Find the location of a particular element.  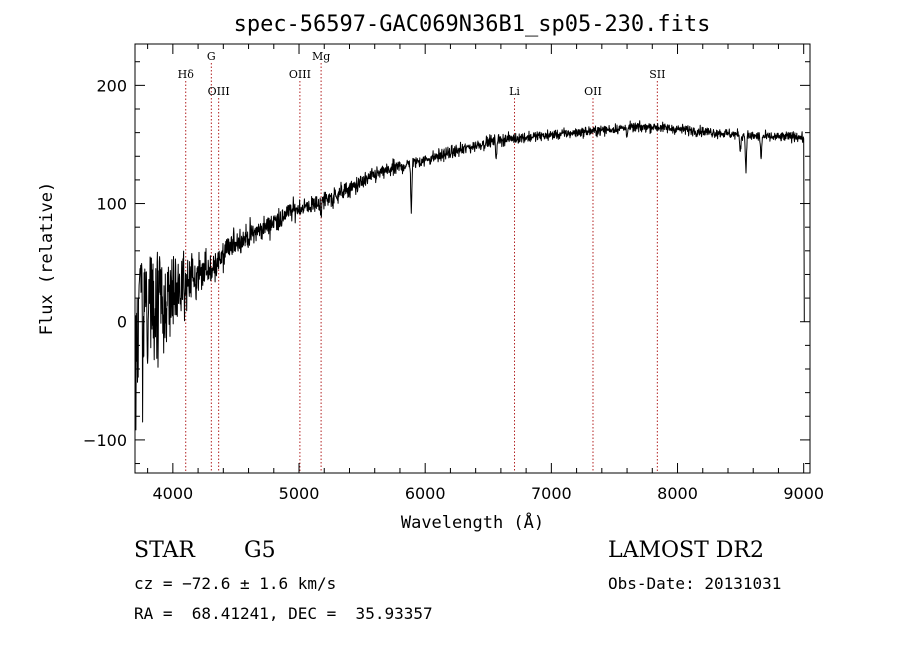

x-tick-label: 8000 is located at coordinates (677, 493).